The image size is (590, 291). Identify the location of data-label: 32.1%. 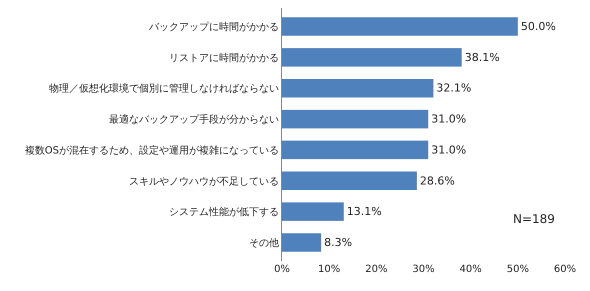
(454, 88).